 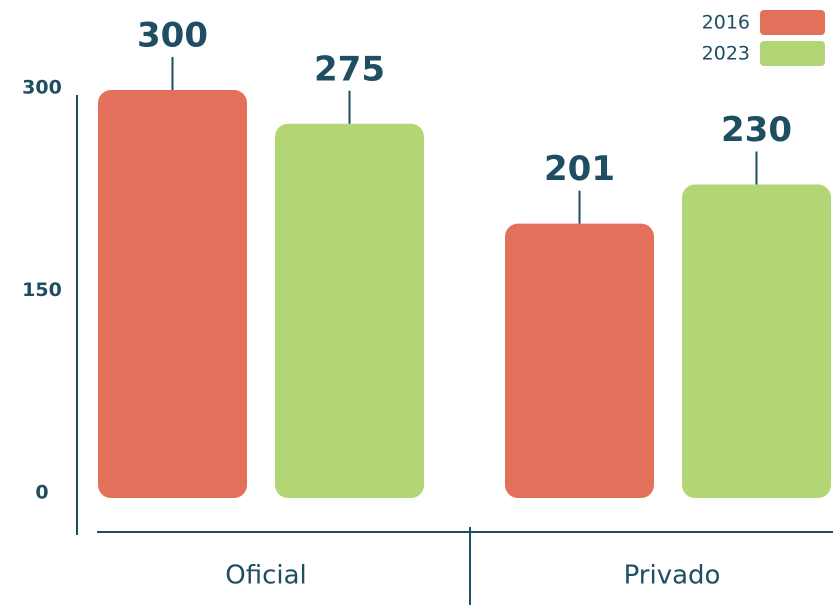 I want to click on x-tick-label: Oficial, so click(x=266, y=576).